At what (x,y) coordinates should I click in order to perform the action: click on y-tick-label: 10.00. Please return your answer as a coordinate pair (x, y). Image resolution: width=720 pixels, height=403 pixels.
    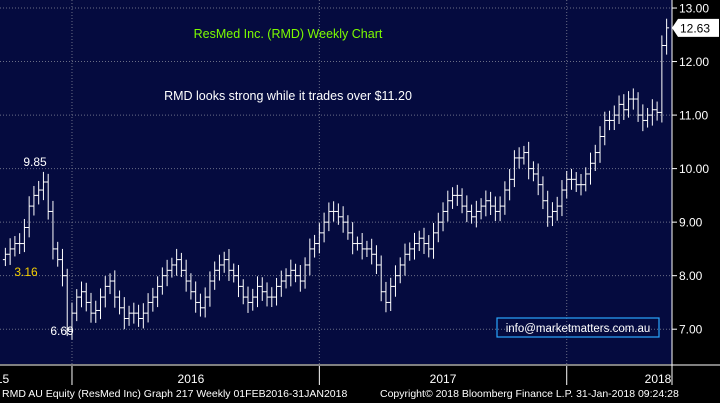
    Looking at the image, I should click on (694, 169).